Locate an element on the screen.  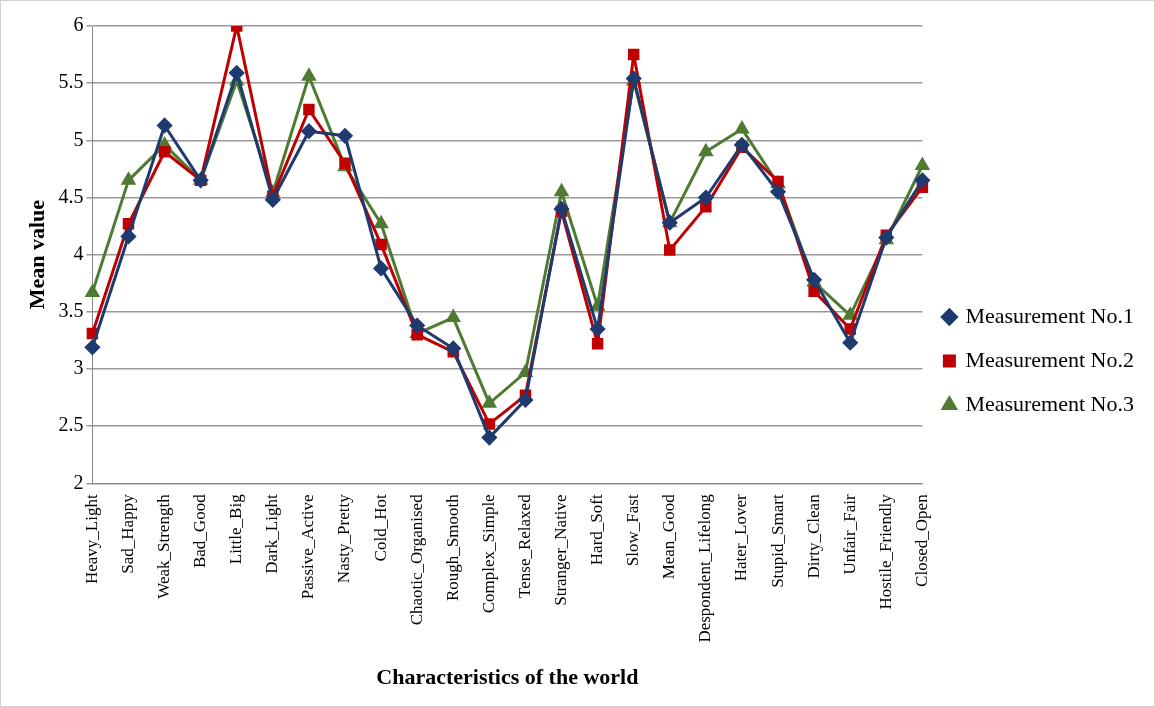
x-tick-label: Nasty_Pretty is located at coordinates (344, 538).